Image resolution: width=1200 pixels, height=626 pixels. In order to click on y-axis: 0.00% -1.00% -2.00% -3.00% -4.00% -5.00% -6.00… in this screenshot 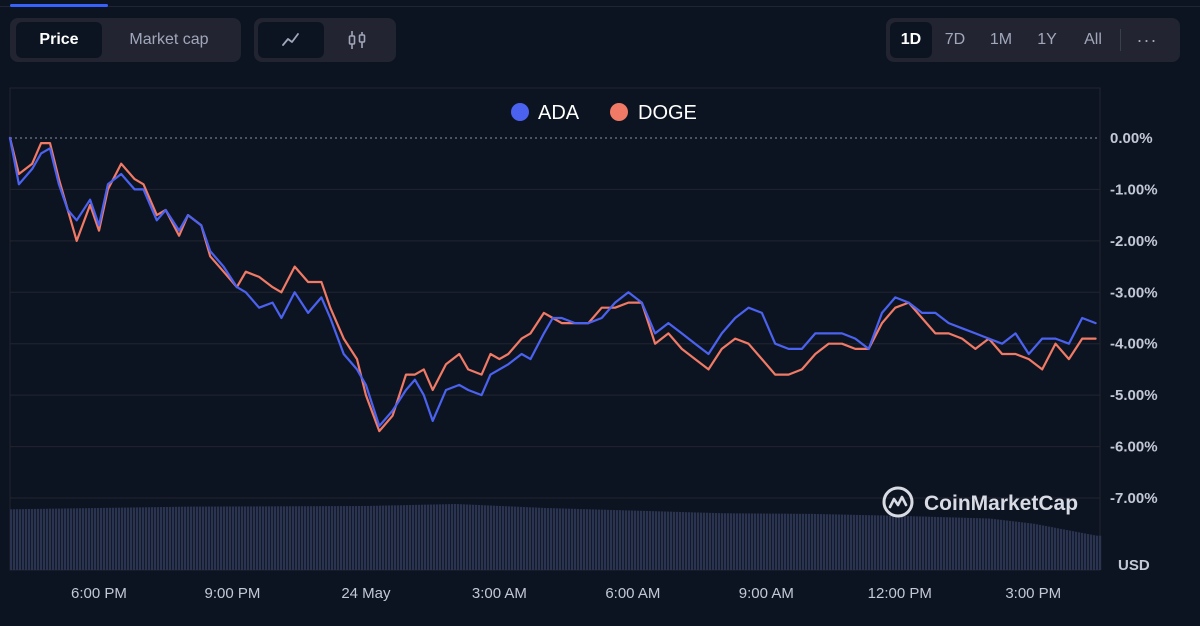, I will do `click(1134, 318)`.